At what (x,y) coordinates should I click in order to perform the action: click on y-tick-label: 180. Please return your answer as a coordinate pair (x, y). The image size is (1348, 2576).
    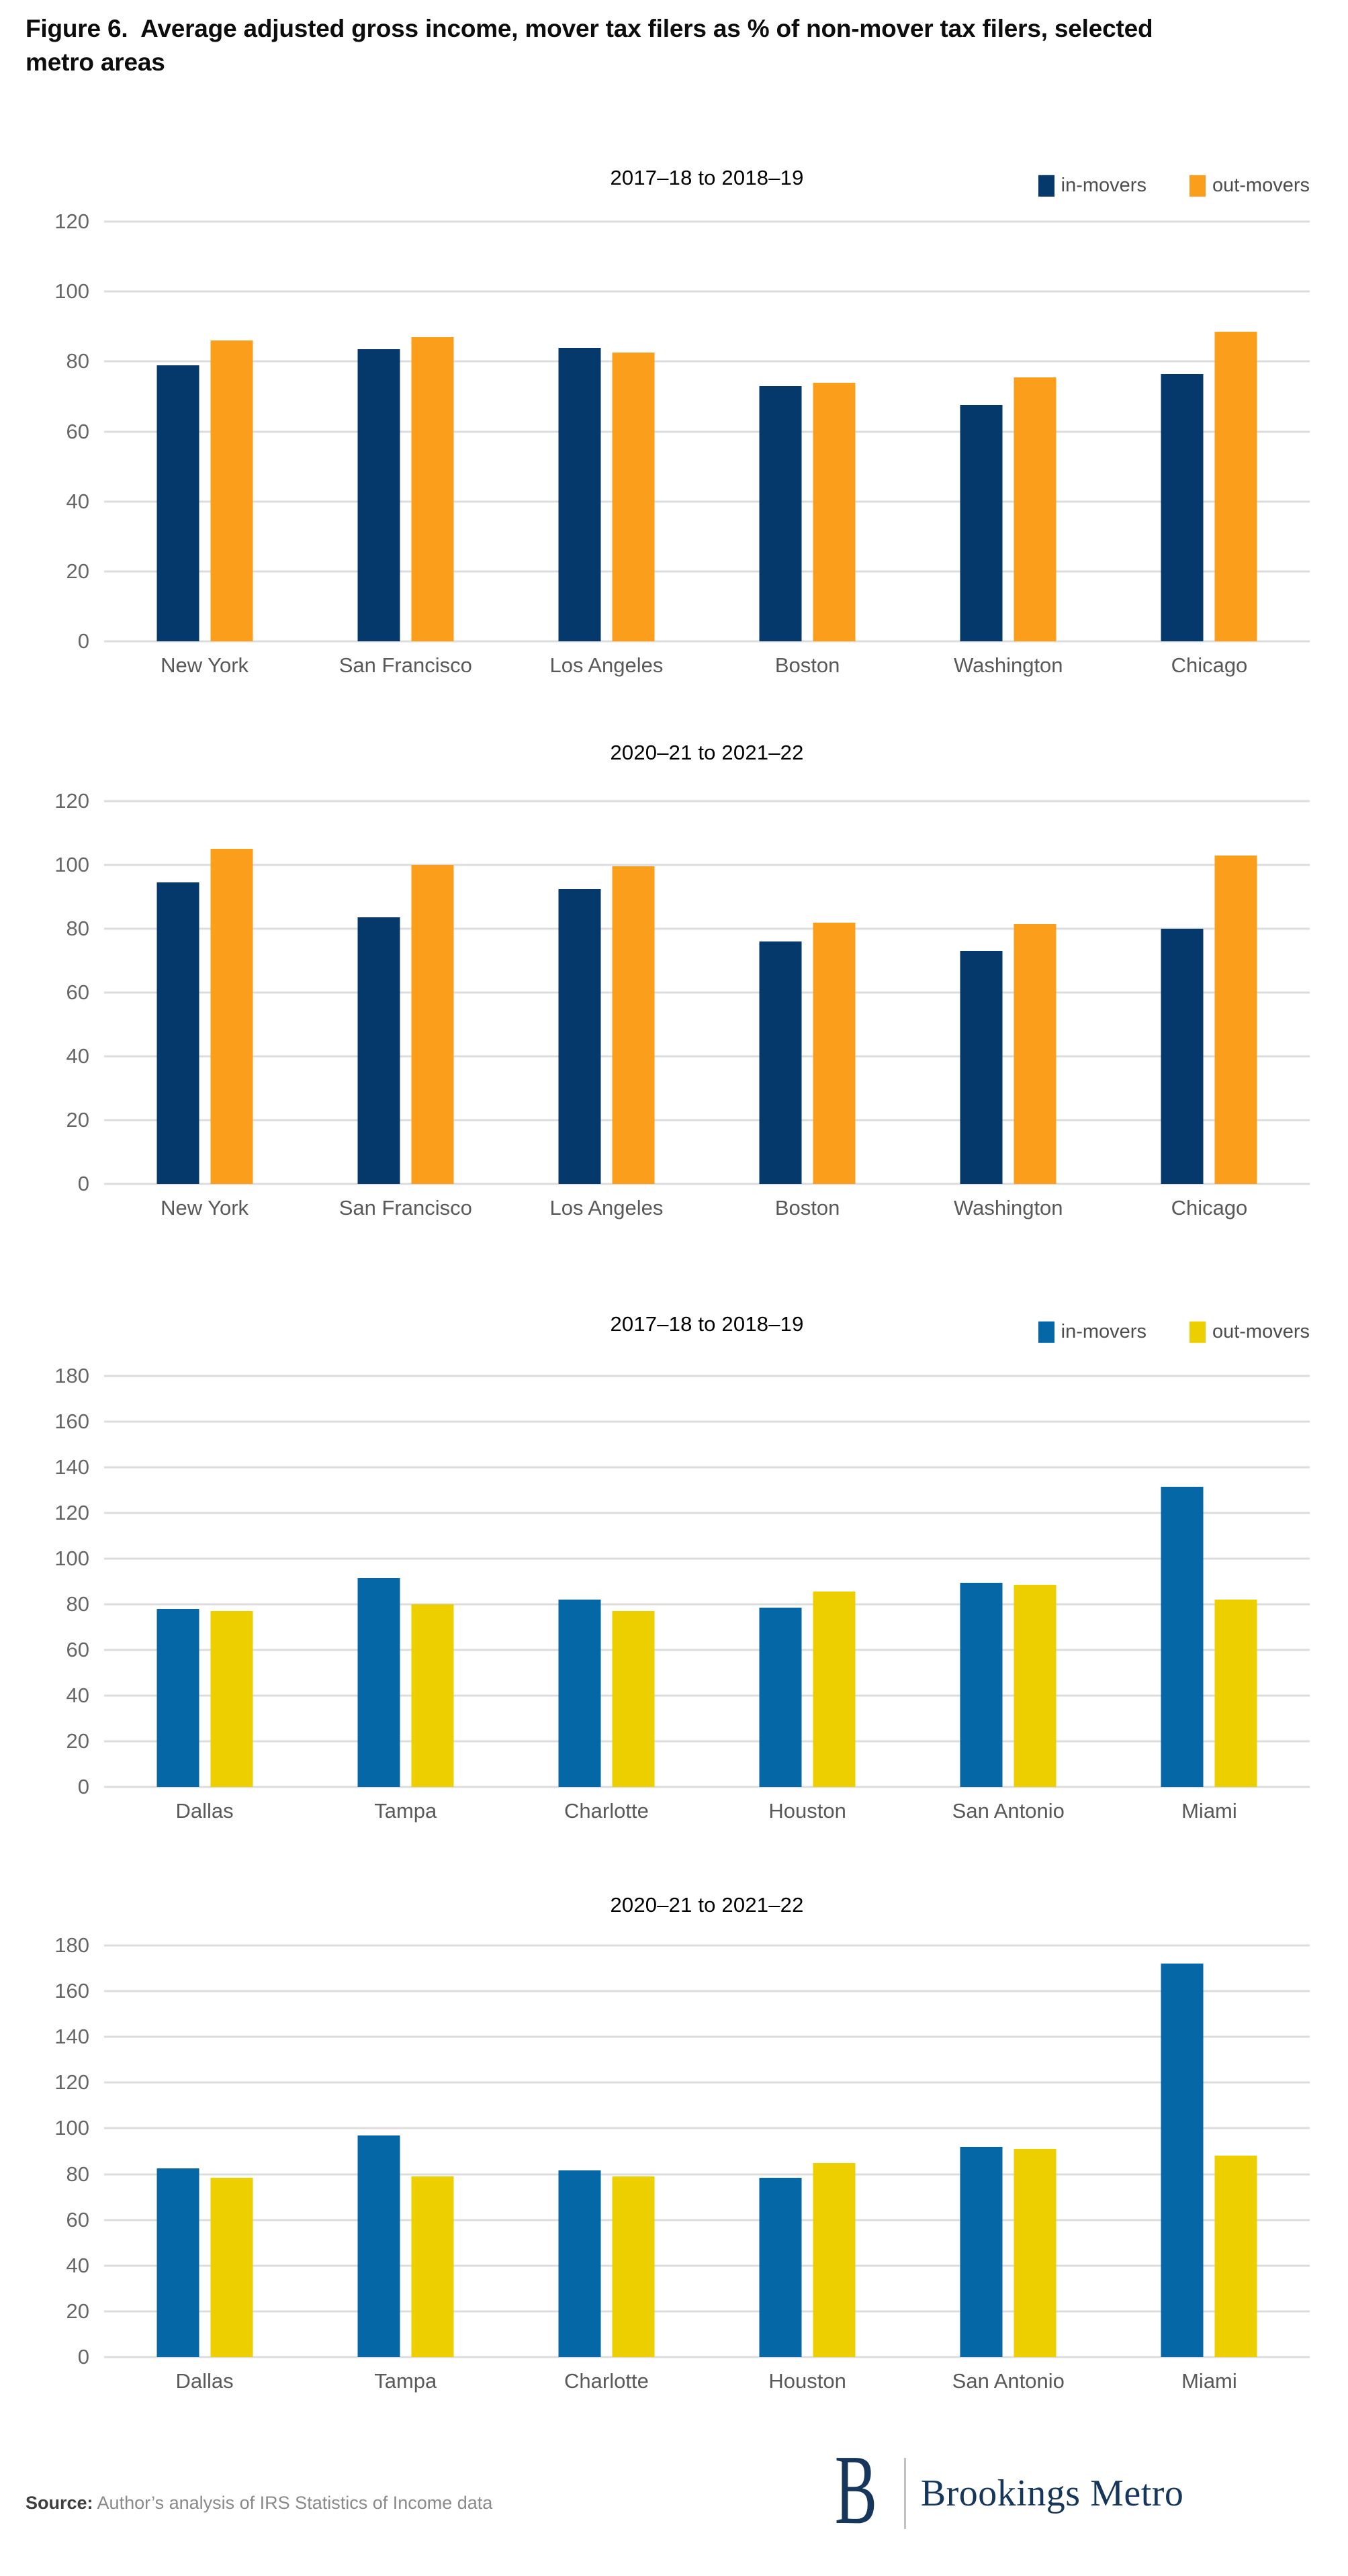
    Looking at the image, I should click on (72, 1375).